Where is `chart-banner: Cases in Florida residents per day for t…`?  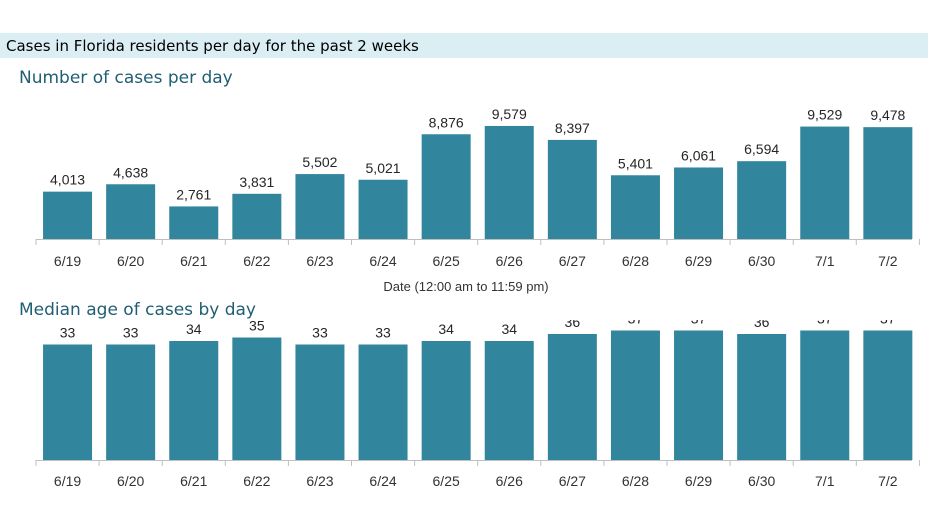
chart-banner: Cases in Florida residents per day for t… is located at coordinates (464, 45).